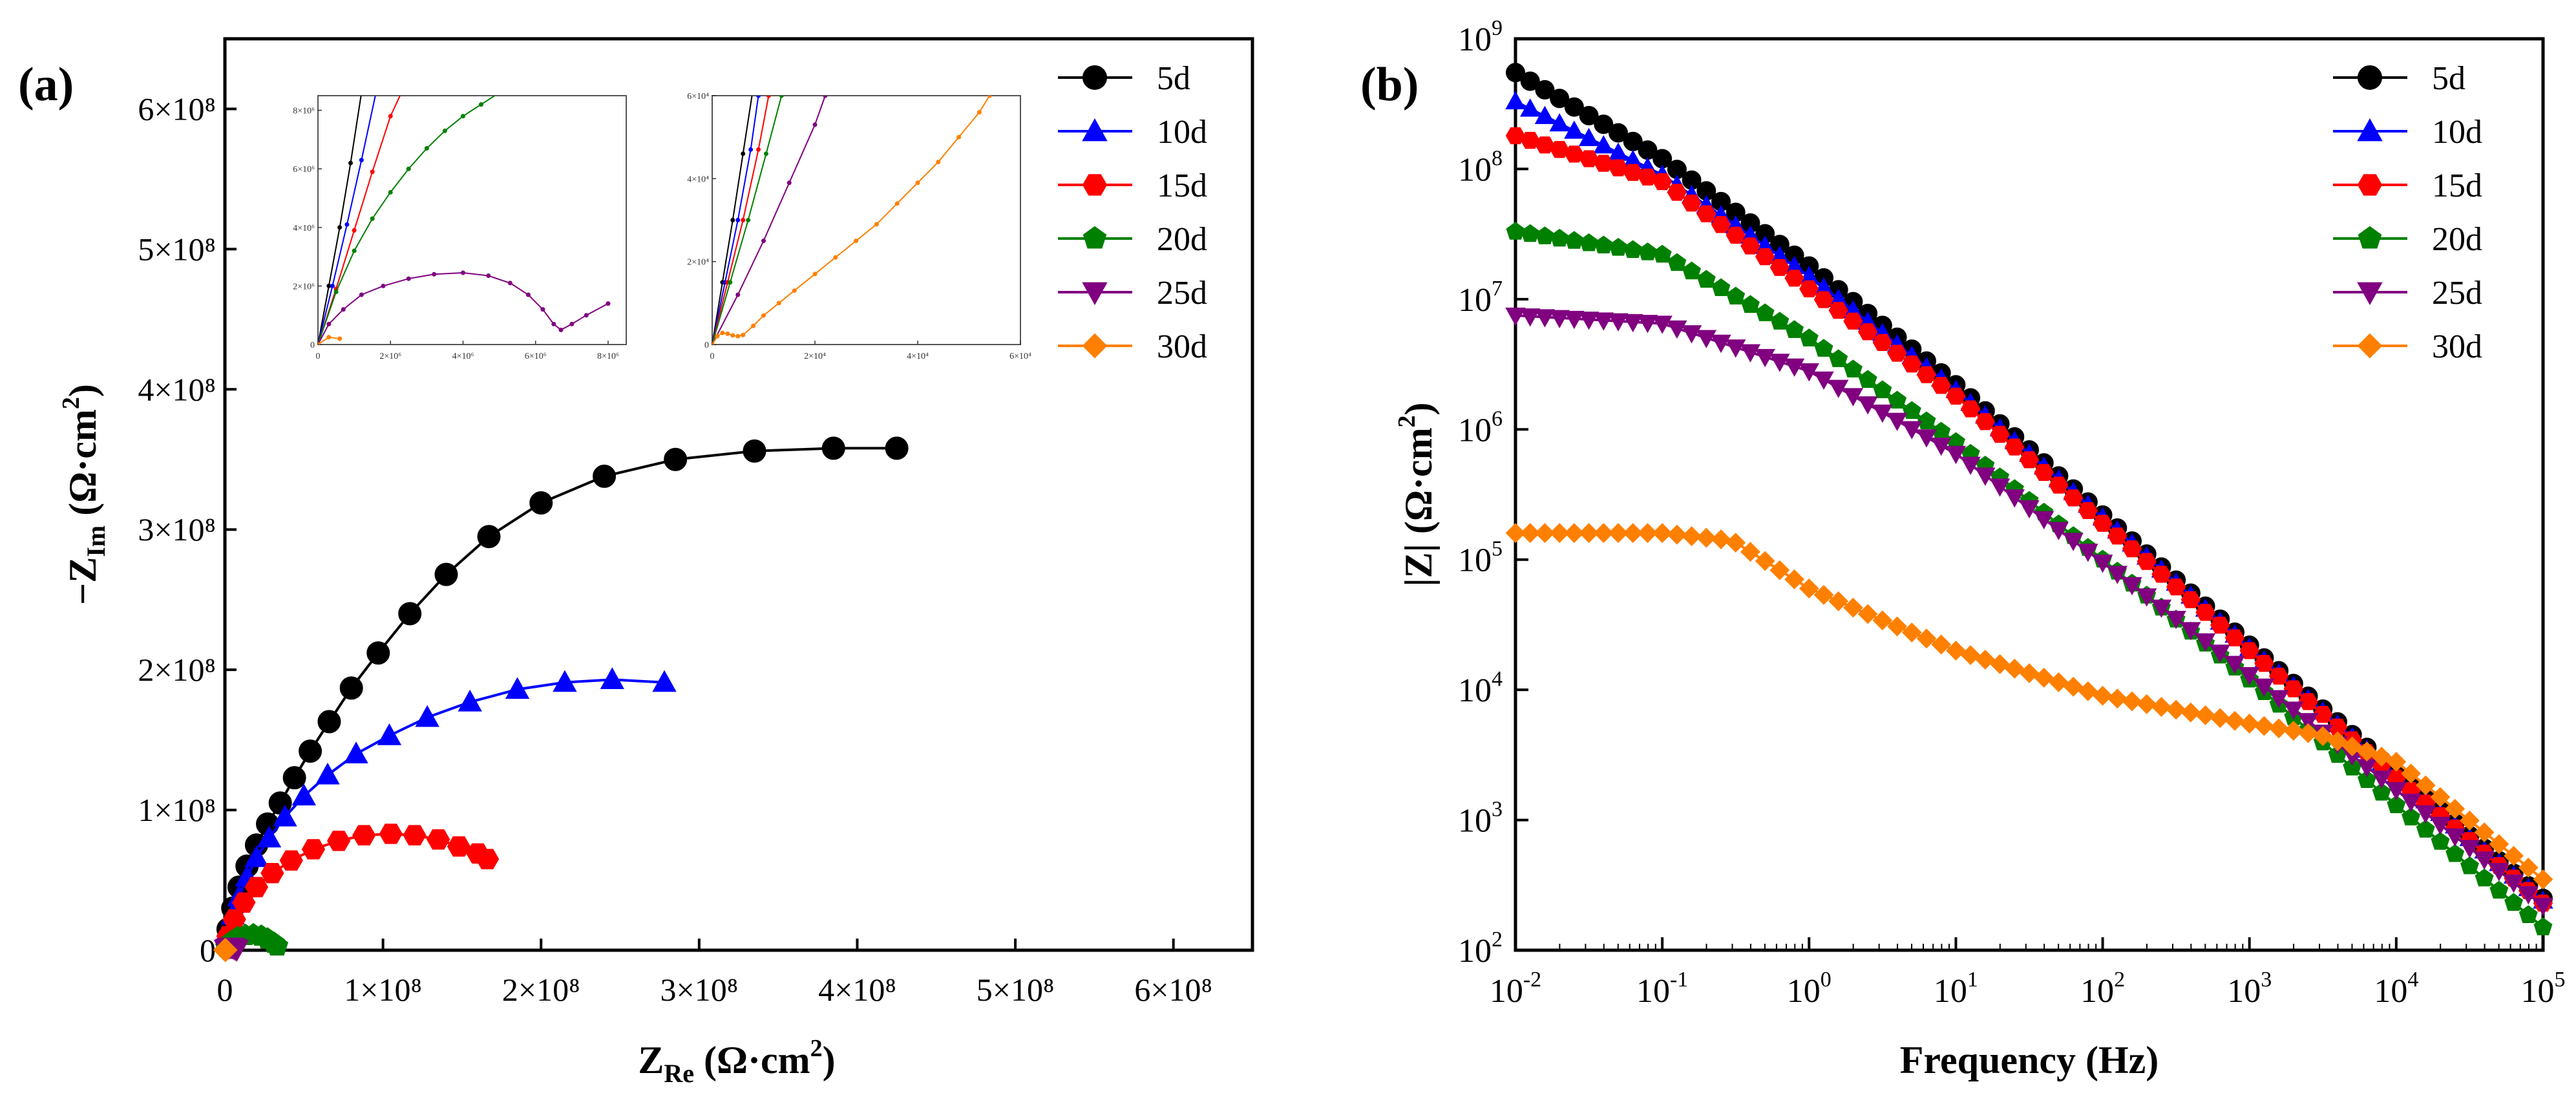 The width and height of the screenshot is (2576, 1106). Describe the element at coordinates (857, 990) in the screenshot. I see `panel-a-xtick-label: 4×10⁸` at that location.